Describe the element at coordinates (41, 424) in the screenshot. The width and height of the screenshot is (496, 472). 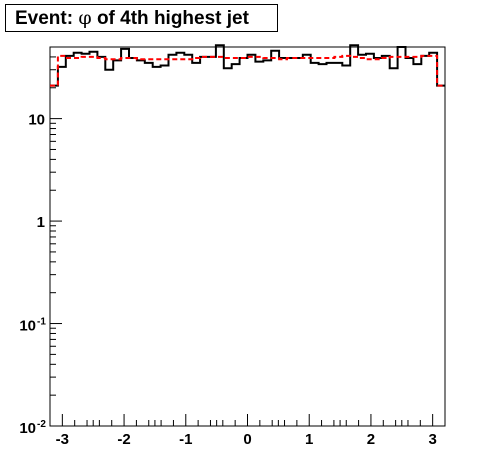
I see `y-tick-label-exponent: -2` at that location.